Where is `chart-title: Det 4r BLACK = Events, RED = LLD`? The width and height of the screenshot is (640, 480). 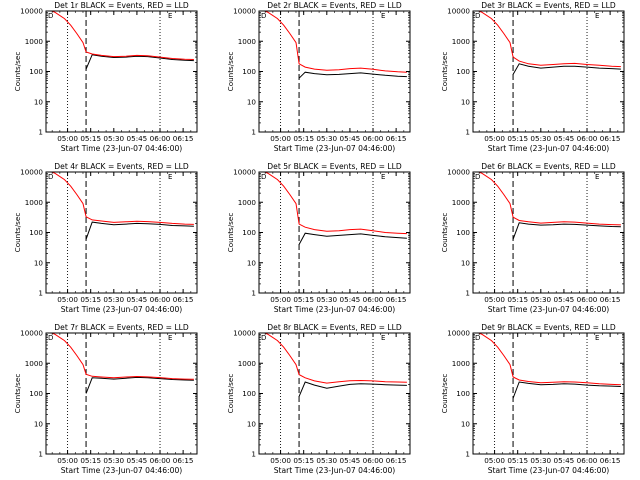
chart-title: Det 4r BLACK = Events, RED = LLD is located at coordinates (121, 166).